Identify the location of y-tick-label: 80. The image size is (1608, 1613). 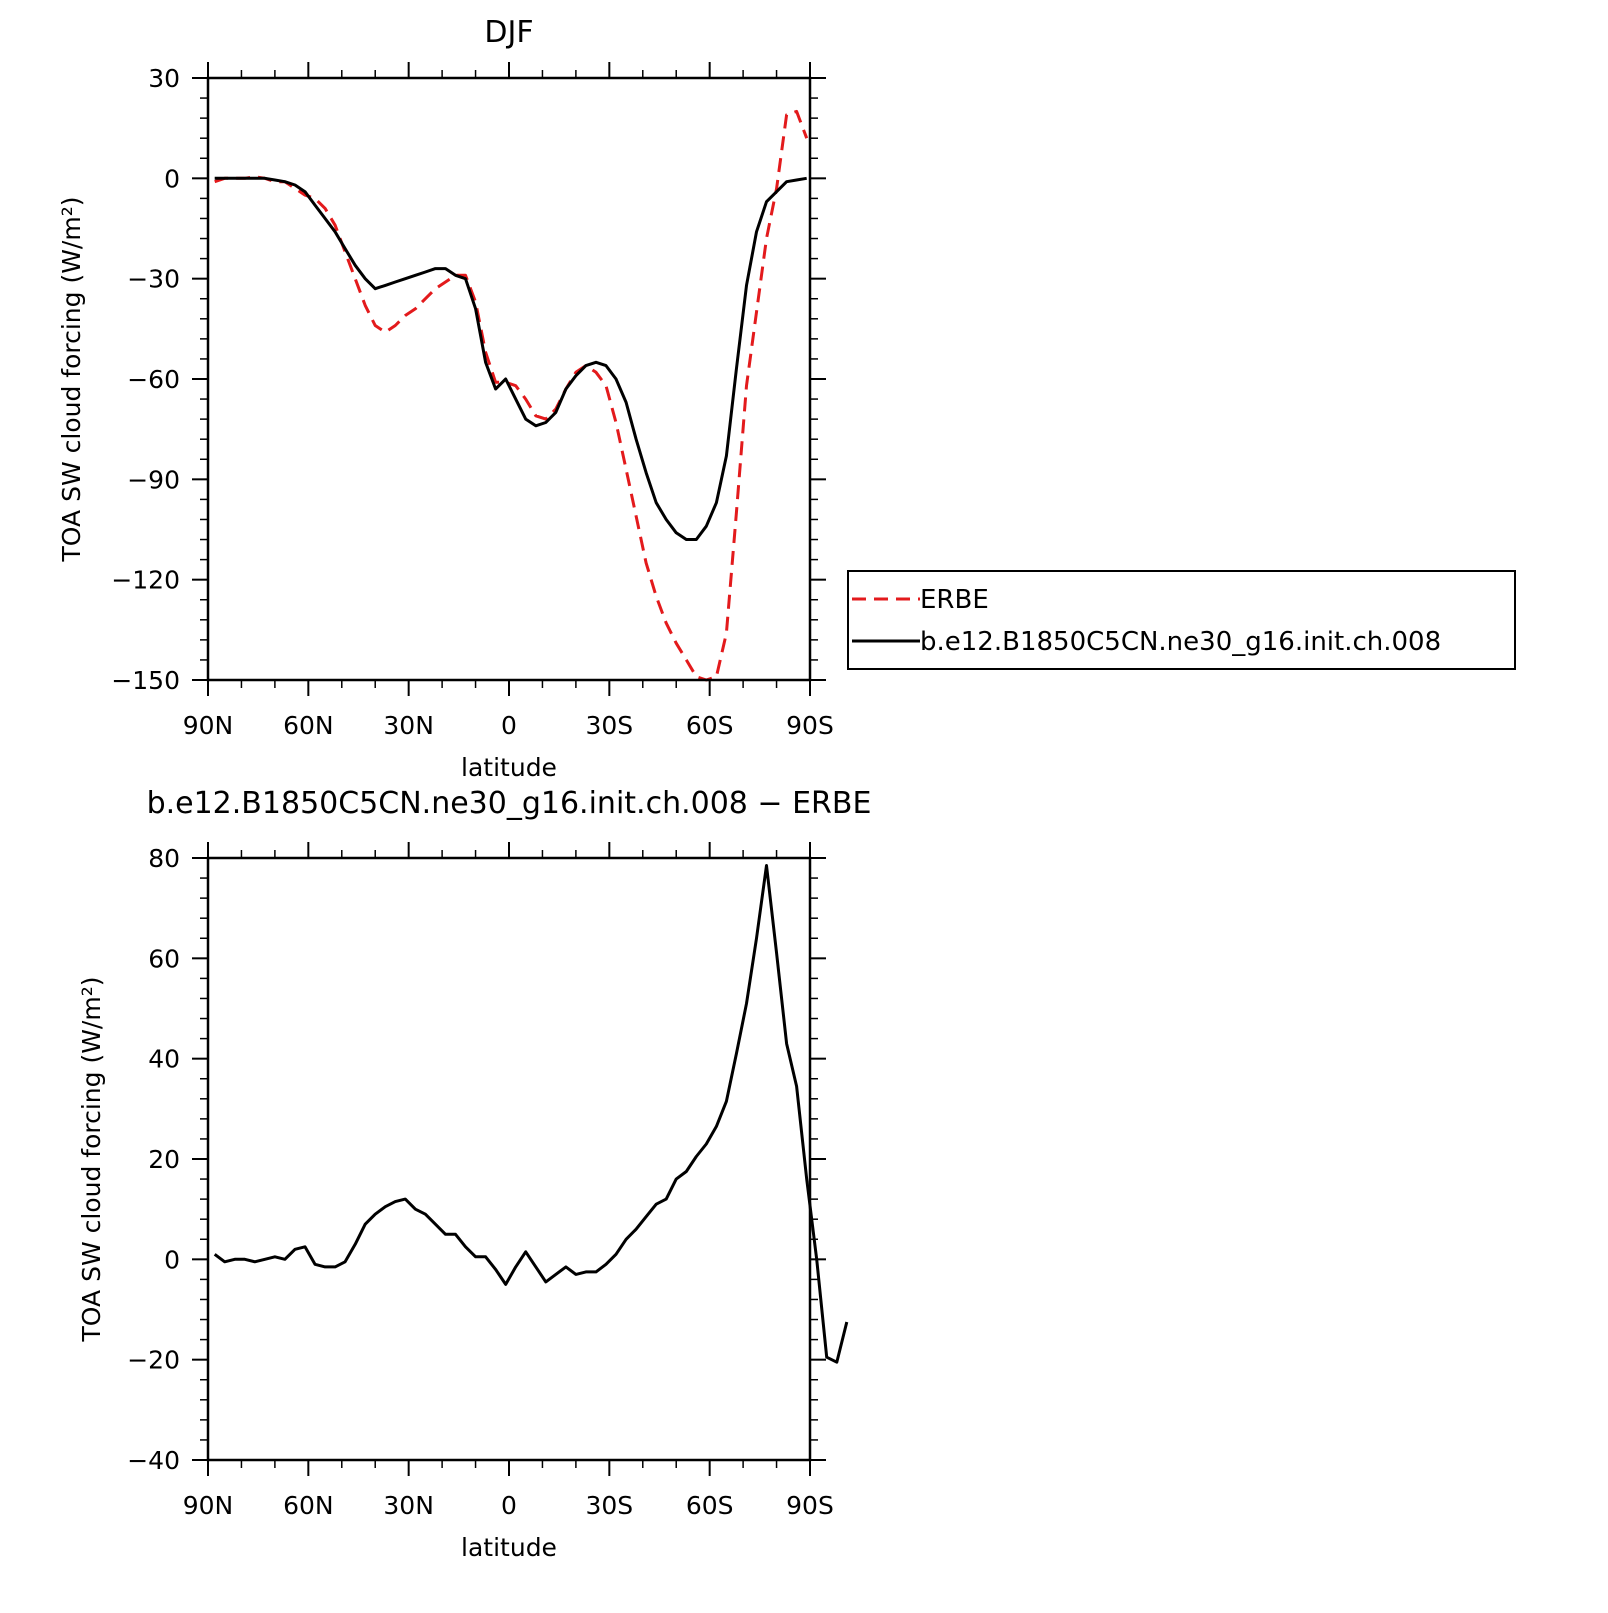
(164, 858).